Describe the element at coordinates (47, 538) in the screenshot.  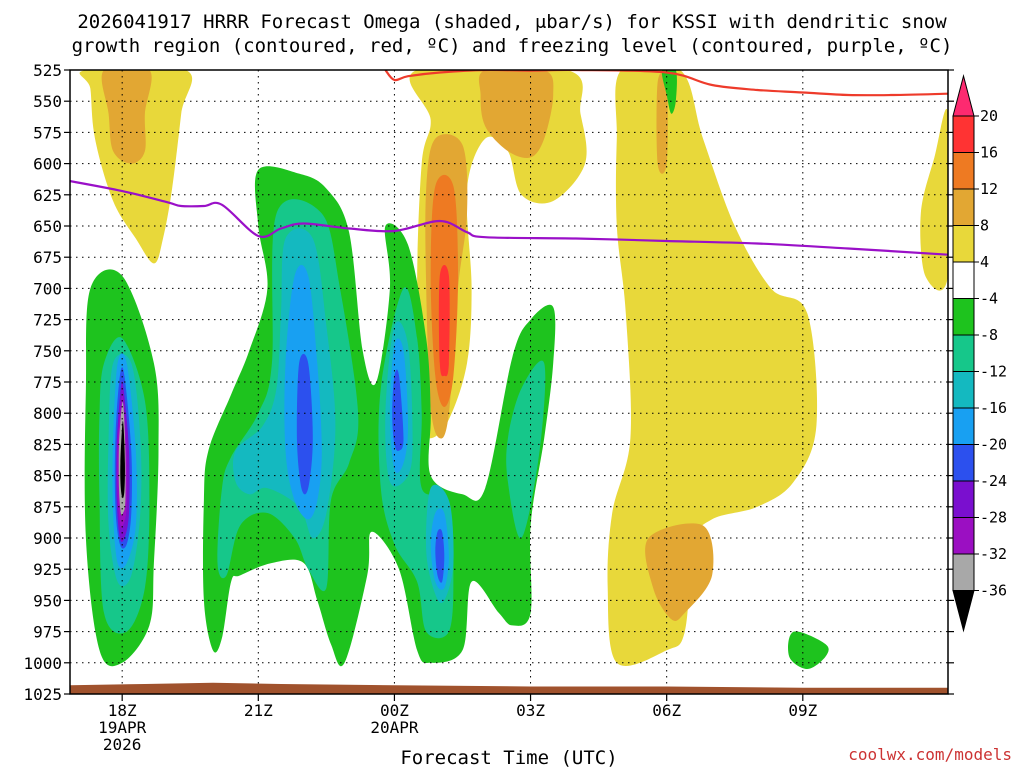
I see `y-tick-label: 900` at that location.